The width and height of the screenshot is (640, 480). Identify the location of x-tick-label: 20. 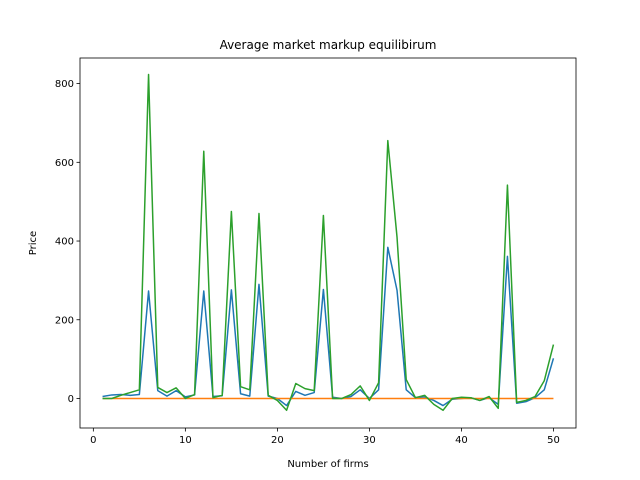
(277, 440).